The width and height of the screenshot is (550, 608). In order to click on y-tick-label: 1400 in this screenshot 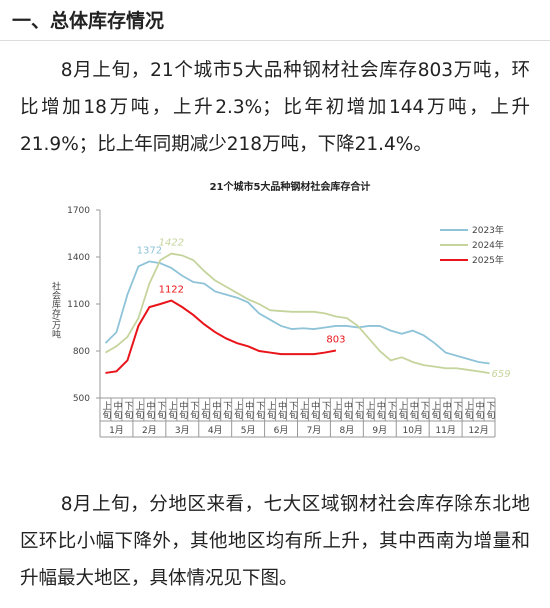, I will do `click(78, 258)`.